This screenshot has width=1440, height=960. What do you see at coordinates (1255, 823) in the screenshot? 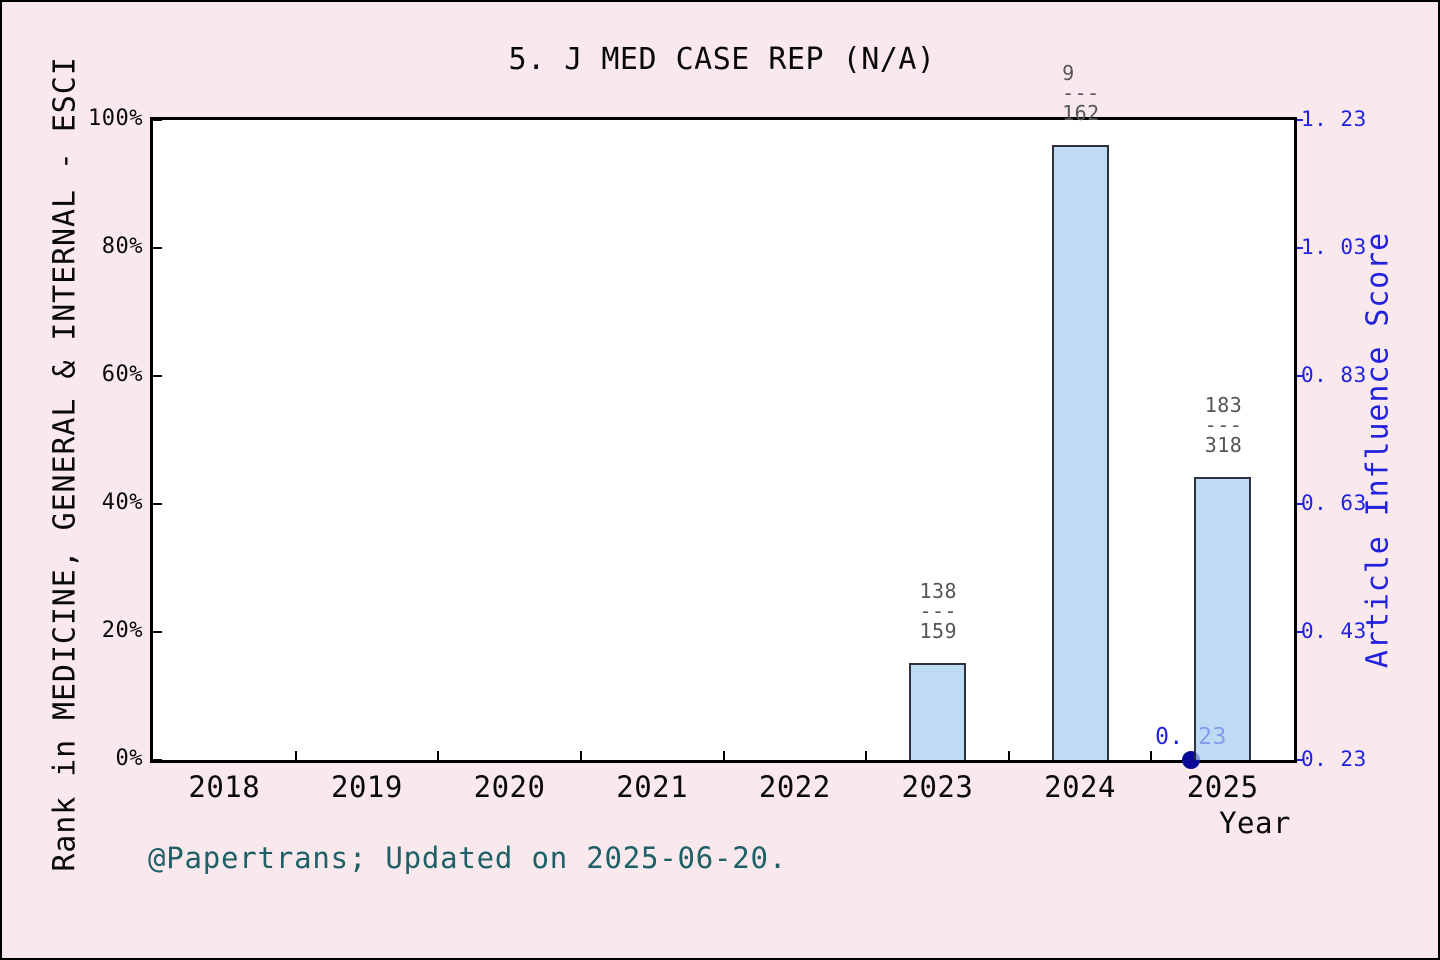
I see `x-axis-label: Year` at bounding box center [1255, 823].